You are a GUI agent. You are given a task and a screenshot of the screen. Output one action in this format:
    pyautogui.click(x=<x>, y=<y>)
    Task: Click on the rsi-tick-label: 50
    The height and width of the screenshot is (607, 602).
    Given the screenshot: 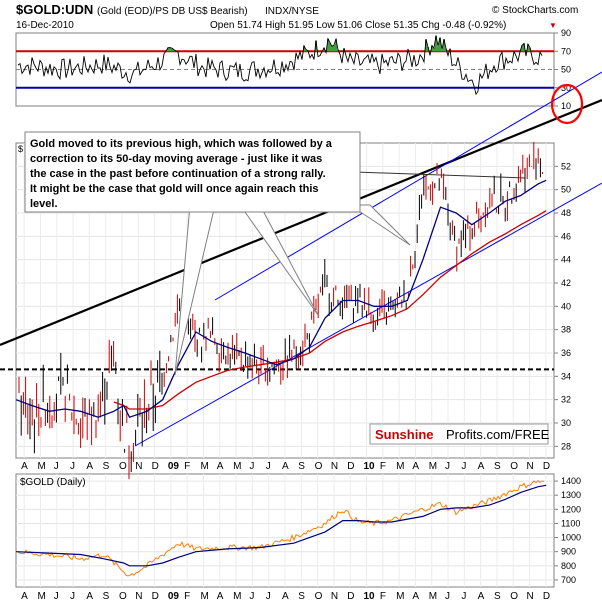 What is the action you would take?
    pyautogui.click(x=566, y=70)
    